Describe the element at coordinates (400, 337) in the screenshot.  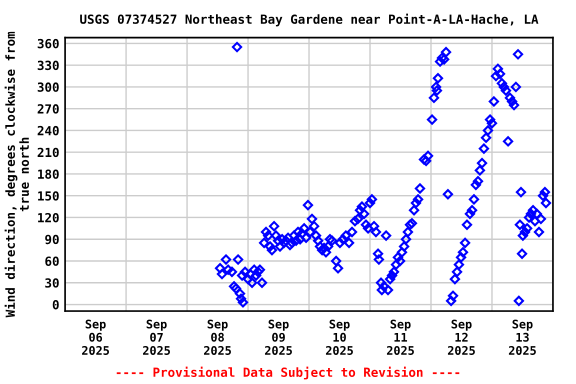
I see `x-tick-label: Sep 11 2025` at that location.